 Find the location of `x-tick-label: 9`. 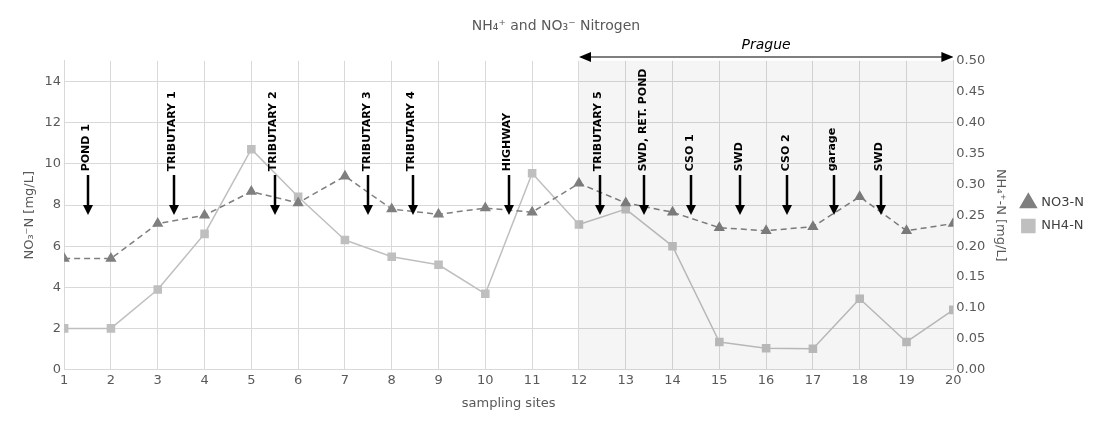

x-tick-label: 9 is located at coordinates (438, 379).